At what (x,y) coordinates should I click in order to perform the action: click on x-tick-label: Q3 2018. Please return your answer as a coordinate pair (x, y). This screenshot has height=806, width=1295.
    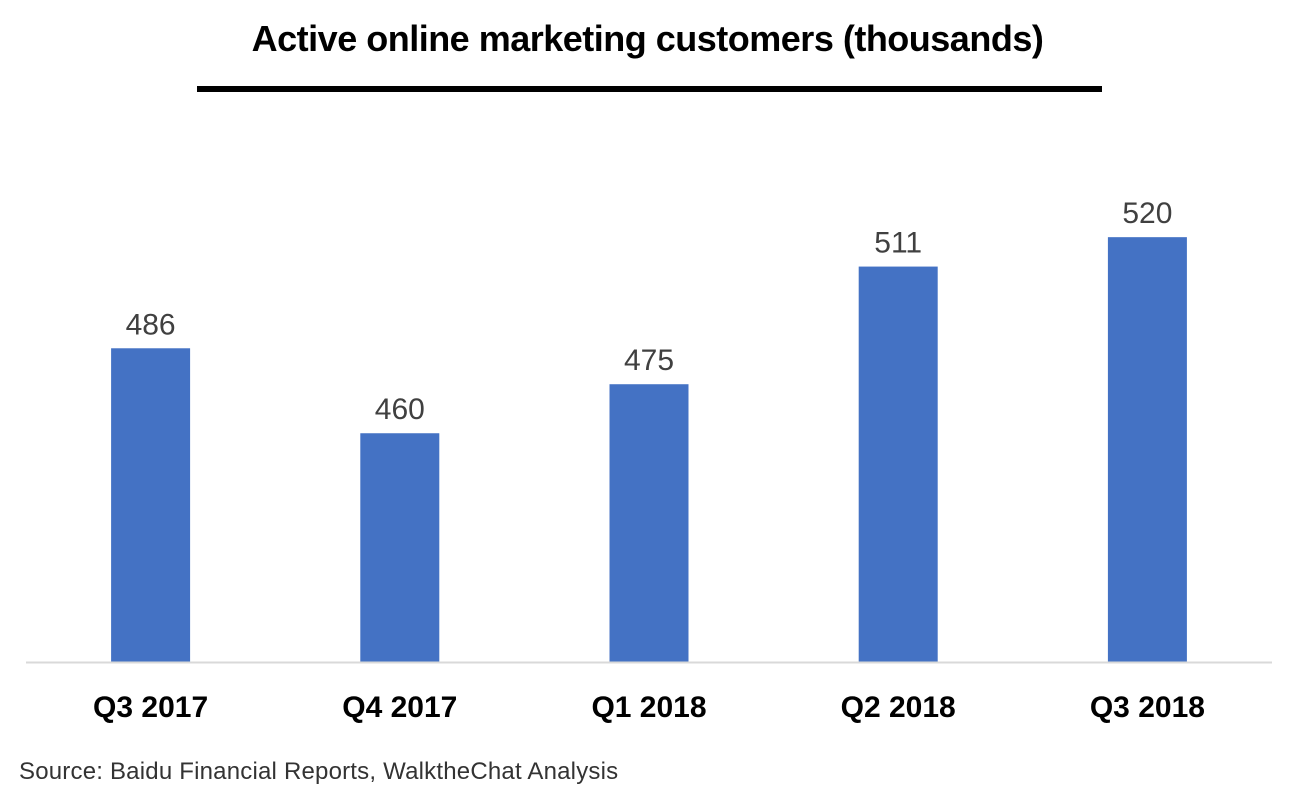
    Looking at the image, I should click on (1147, 707).